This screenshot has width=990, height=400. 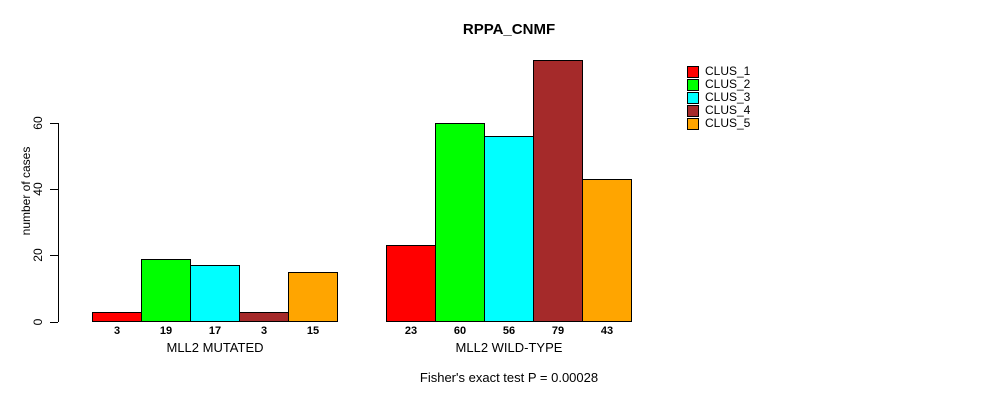 I want to click on legend-item-clus_4: CLUS_4, so click(x=718, y=110).